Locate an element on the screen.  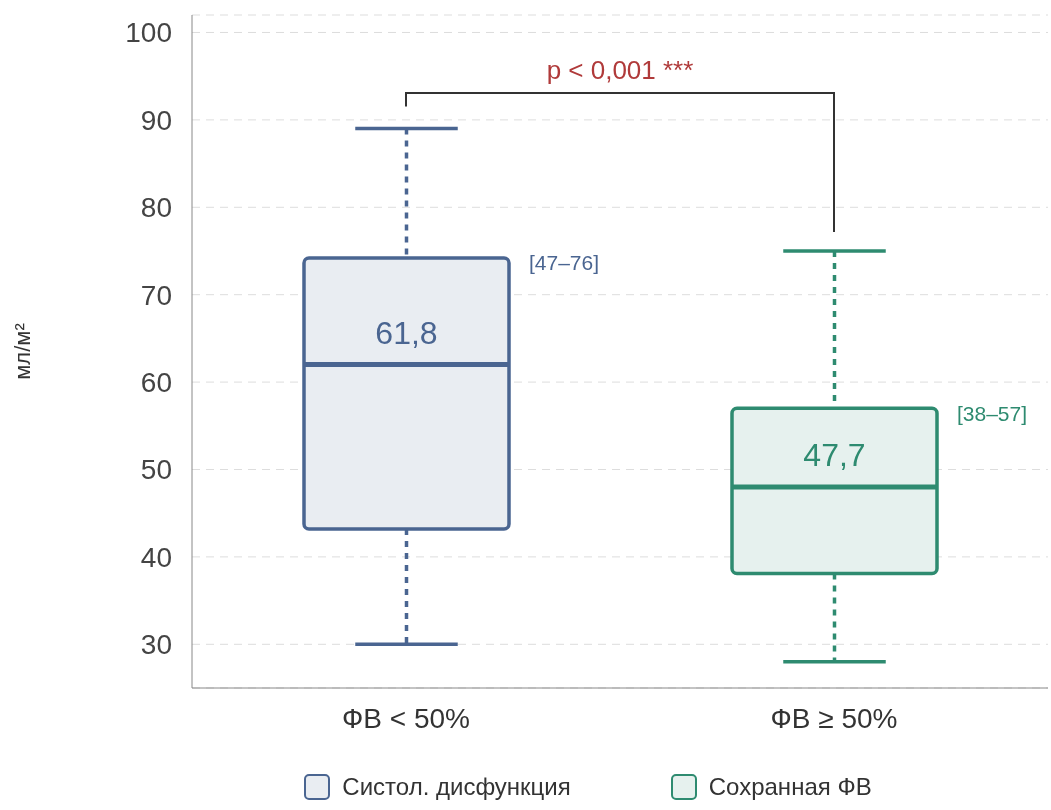
y-tick-label: 40 is located at coordinates (156, 557).